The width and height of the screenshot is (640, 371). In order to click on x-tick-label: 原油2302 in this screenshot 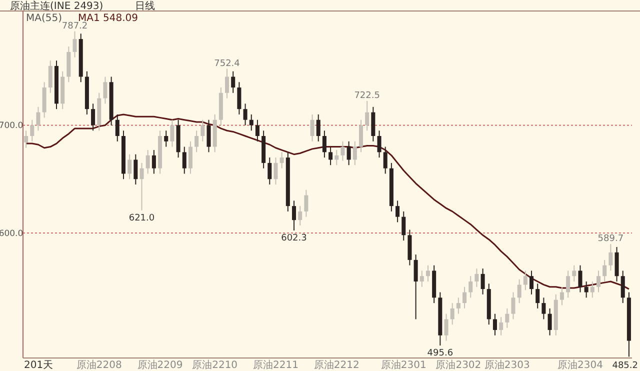, I will do `click(459, 365)`.